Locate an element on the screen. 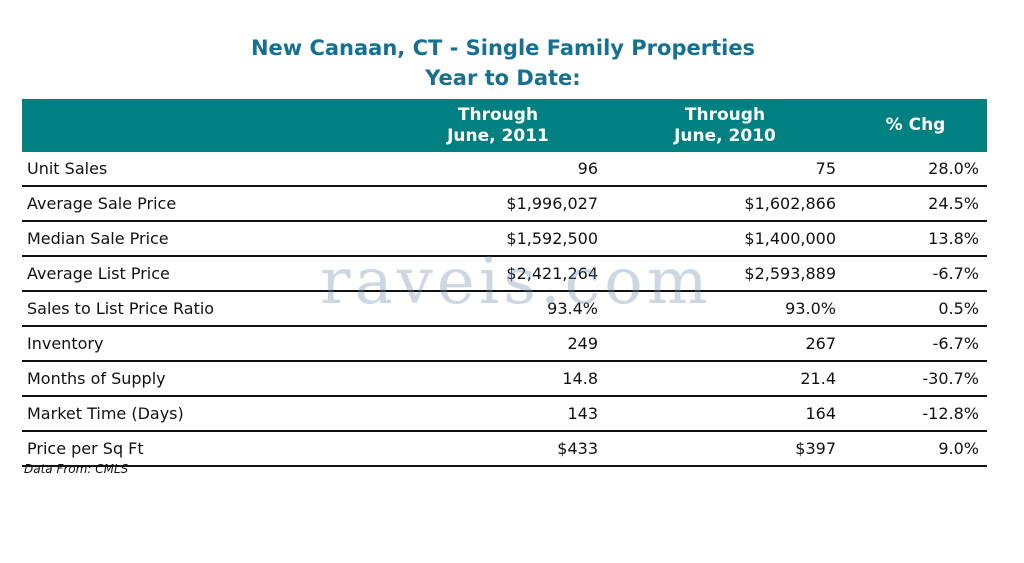  row-label: Average List Price is located at coordinates (206, 274).